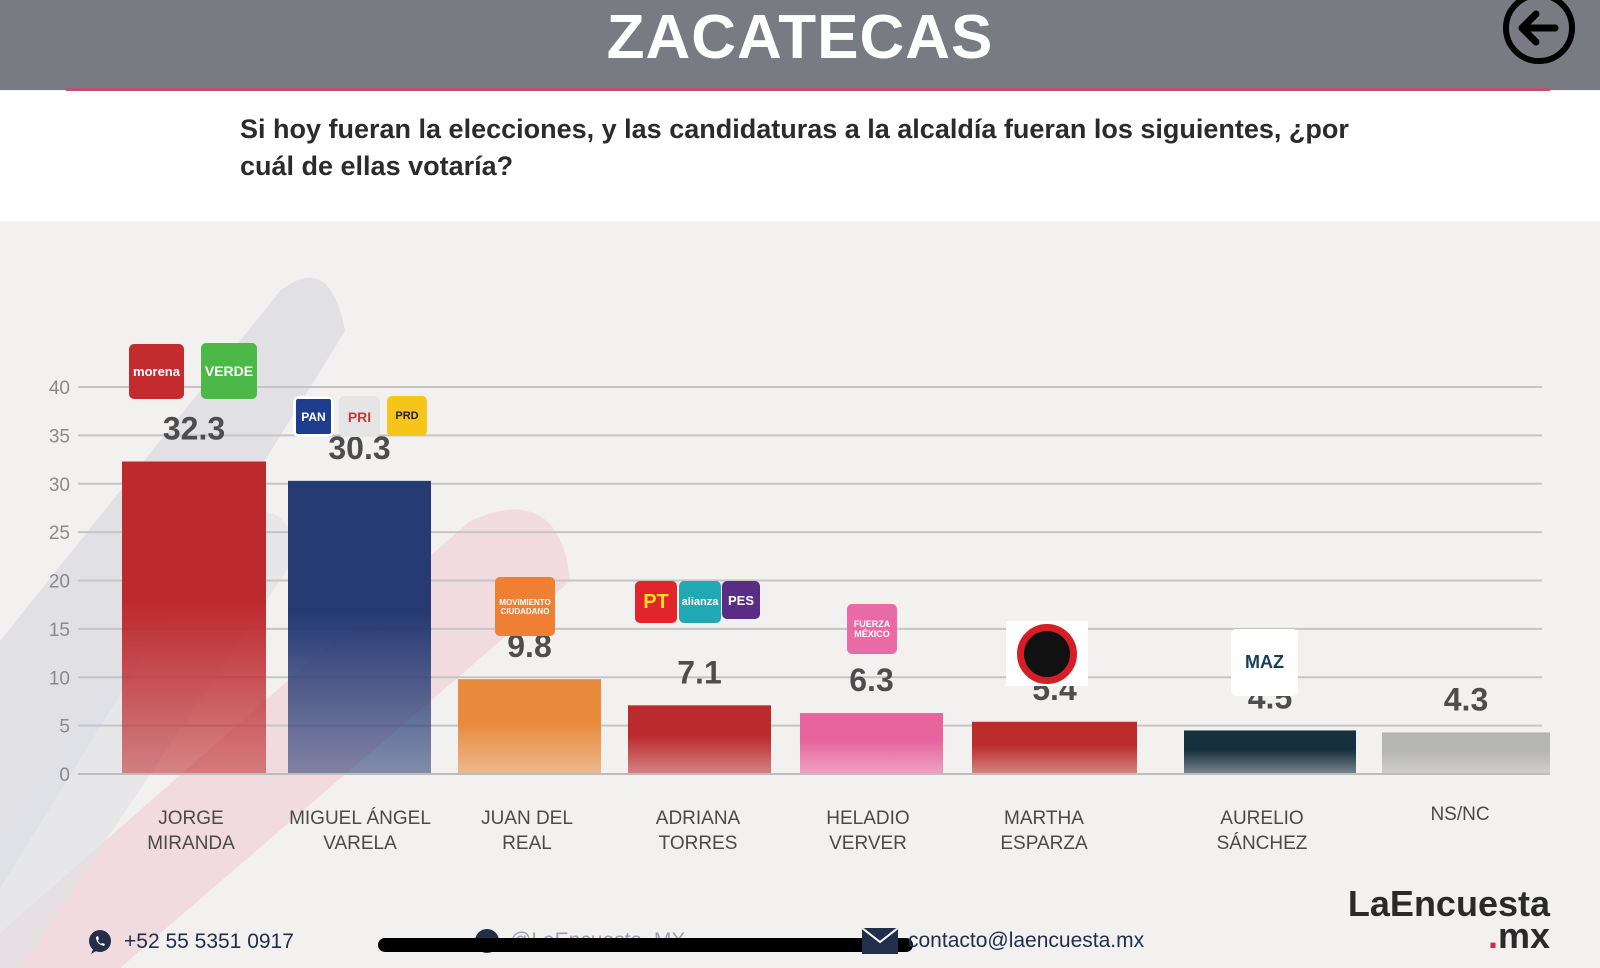 The height and width of the screenshot is (968, 1600). I want to click on category-label: MIRANDA, so click(191, 843).